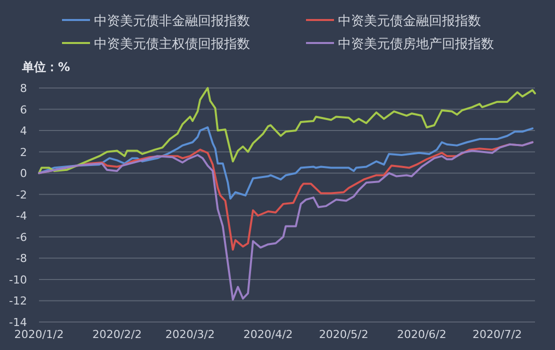  I want to click on x-tick-label: 2020/4/2, so click(268, 334).